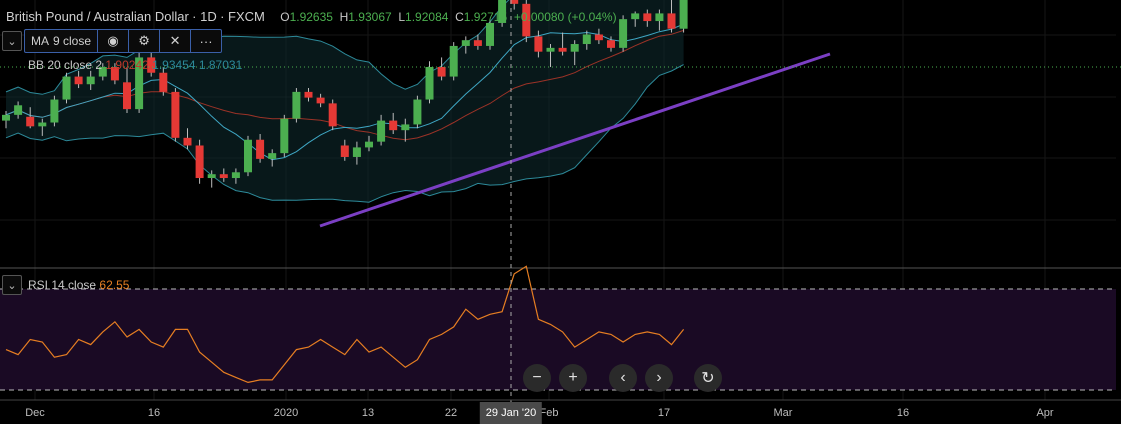 This screenshot has height=424, width=1121. Describe the element at coordinates (38, 285) in the screenshot. I see `rsi-name: RSI` at that location.